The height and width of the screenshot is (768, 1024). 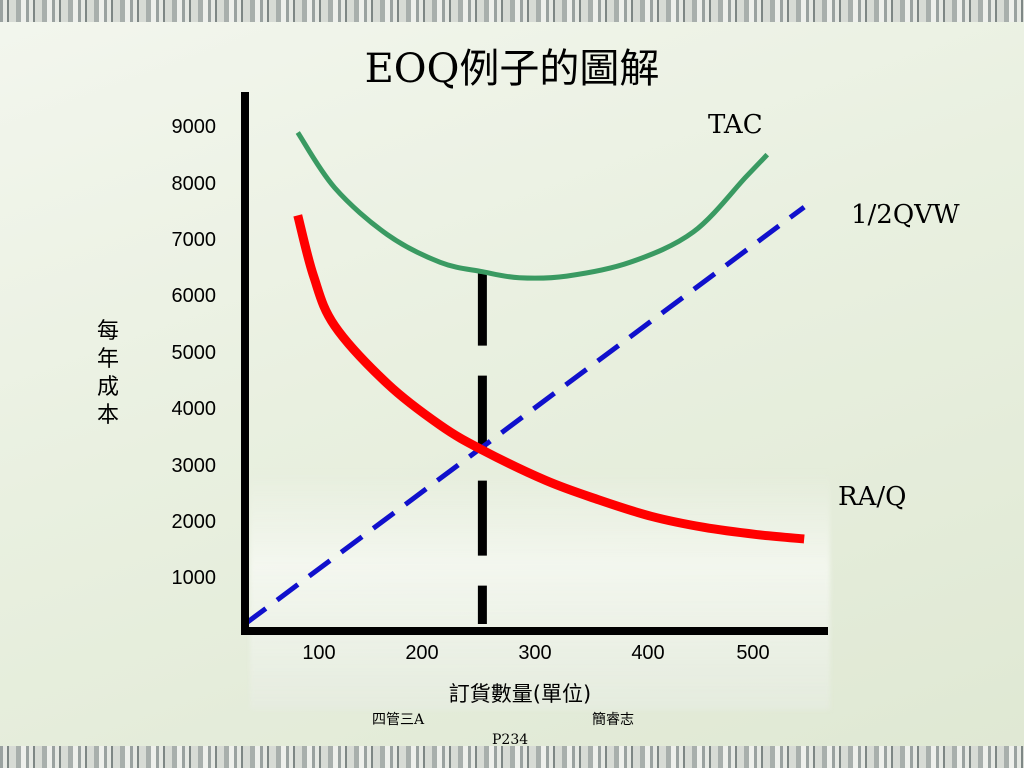 I want to click on x-axis-label: 訂貨數量(單位), so click(x=520, y=694).